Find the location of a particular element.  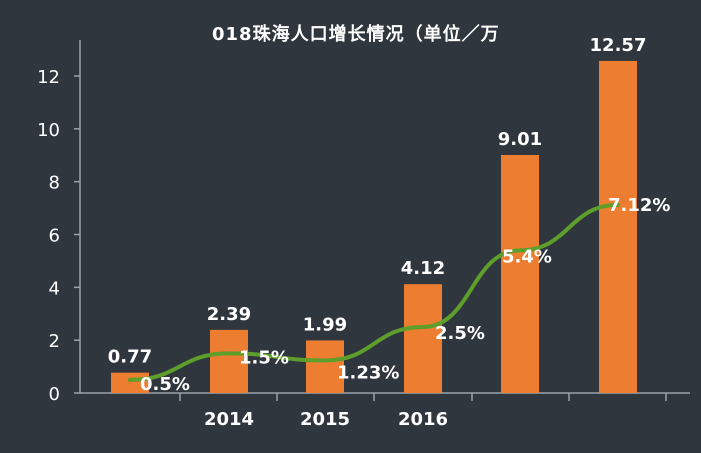

y-tick-label: 0 is located at coordinates (54, 394).